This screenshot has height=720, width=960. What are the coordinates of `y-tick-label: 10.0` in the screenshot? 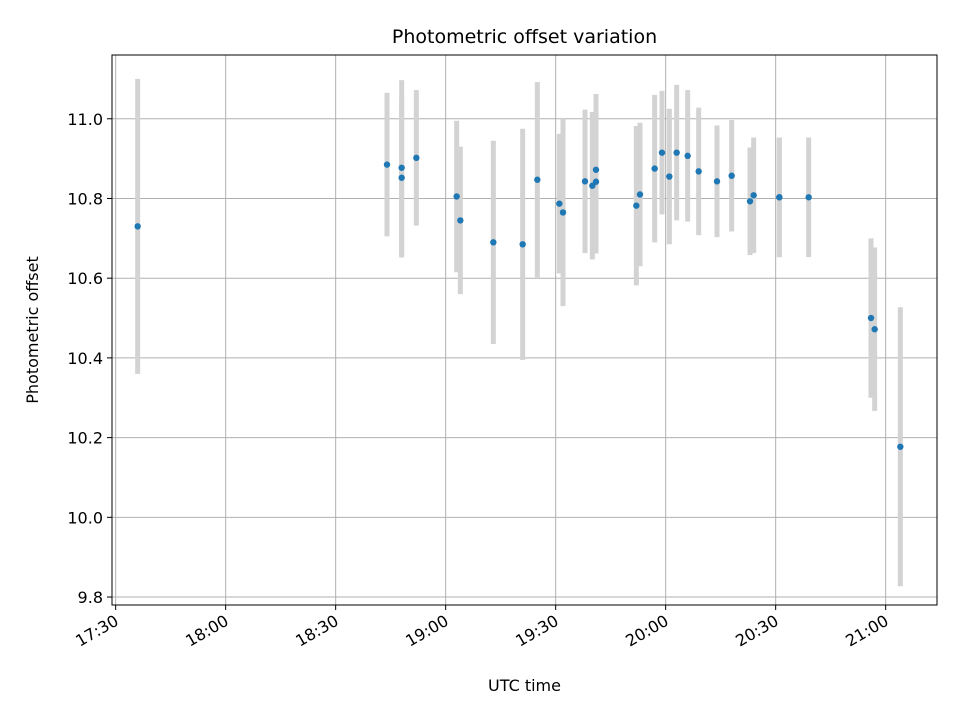 It's located at (85, 517).